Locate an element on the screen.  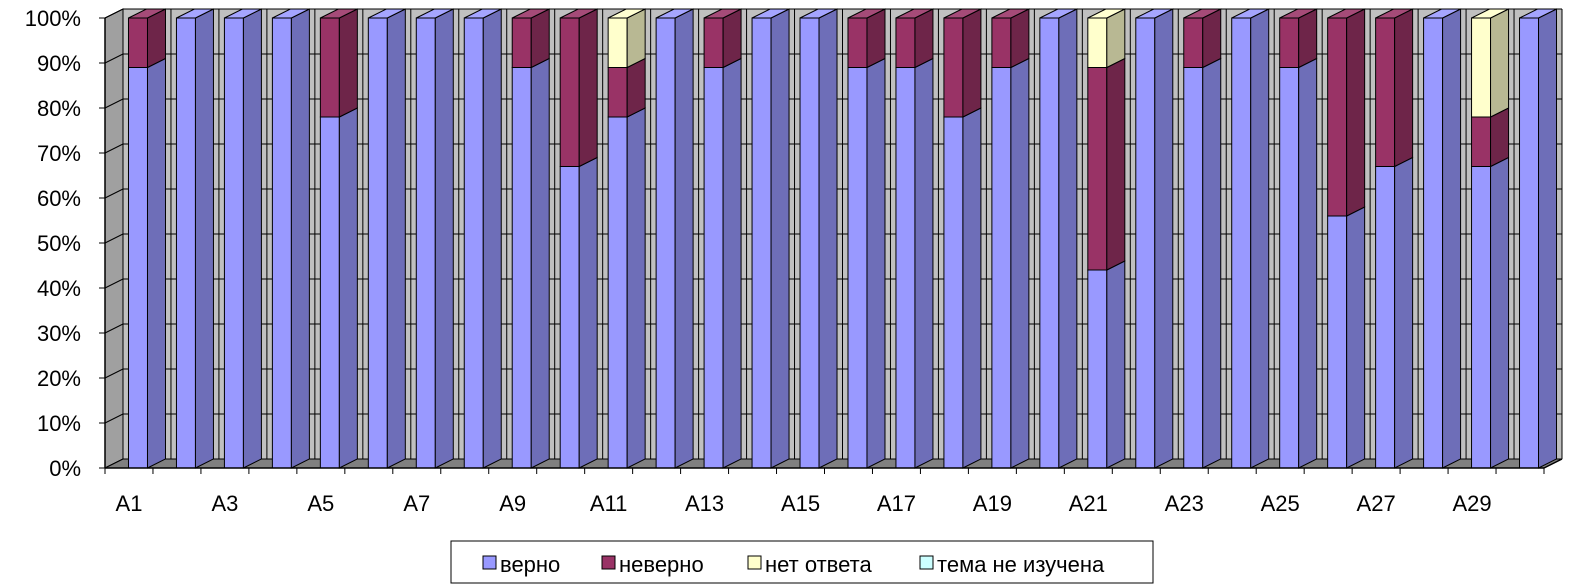
legend-box is located at coordinates (802, 562).